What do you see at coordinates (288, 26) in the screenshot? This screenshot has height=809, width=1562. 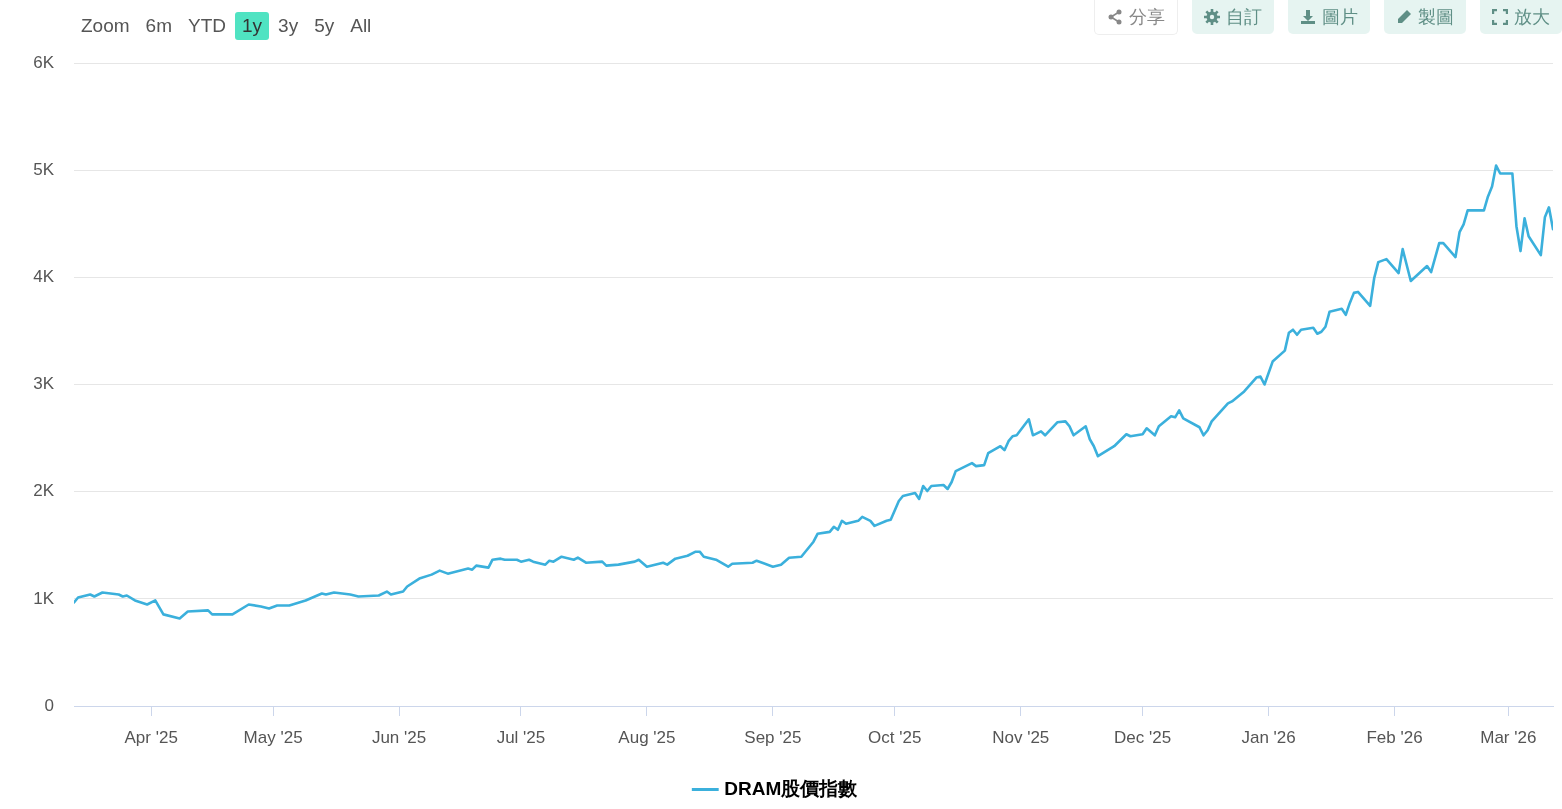 I see `text: 3y` at bounding box center [288, 26].